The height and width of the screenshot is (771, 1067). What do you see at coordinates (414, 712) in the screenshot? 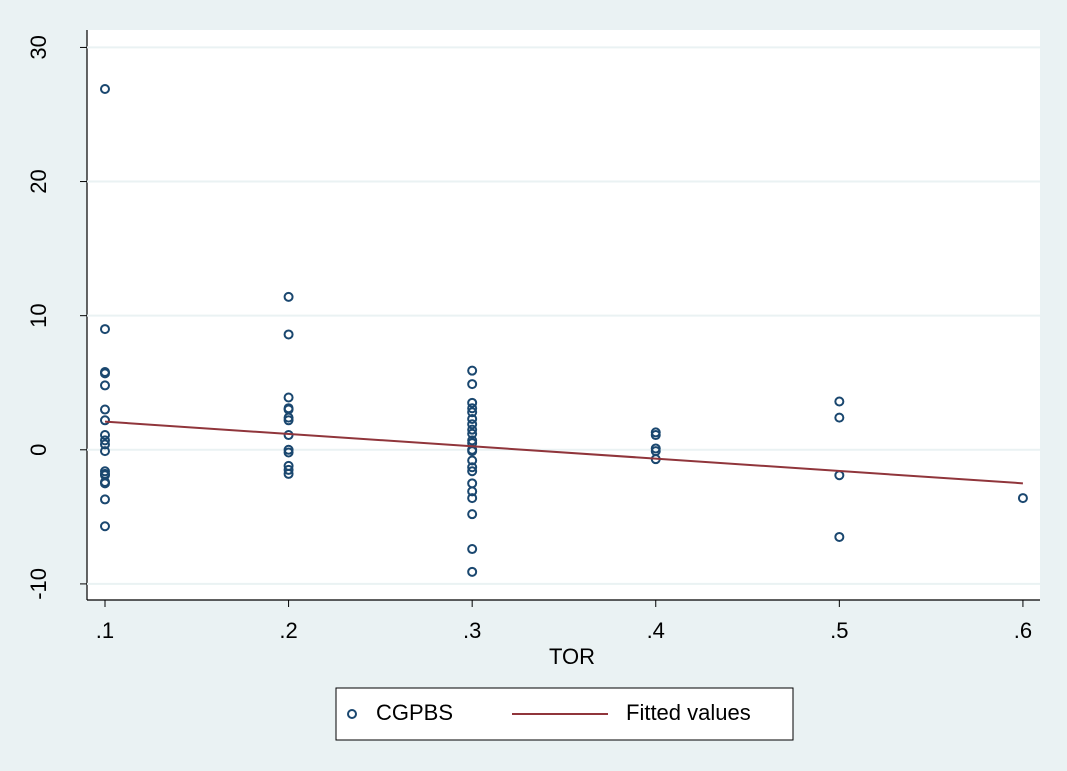
I see `legend-label: CGPBS` at bounding box center [414, 712].